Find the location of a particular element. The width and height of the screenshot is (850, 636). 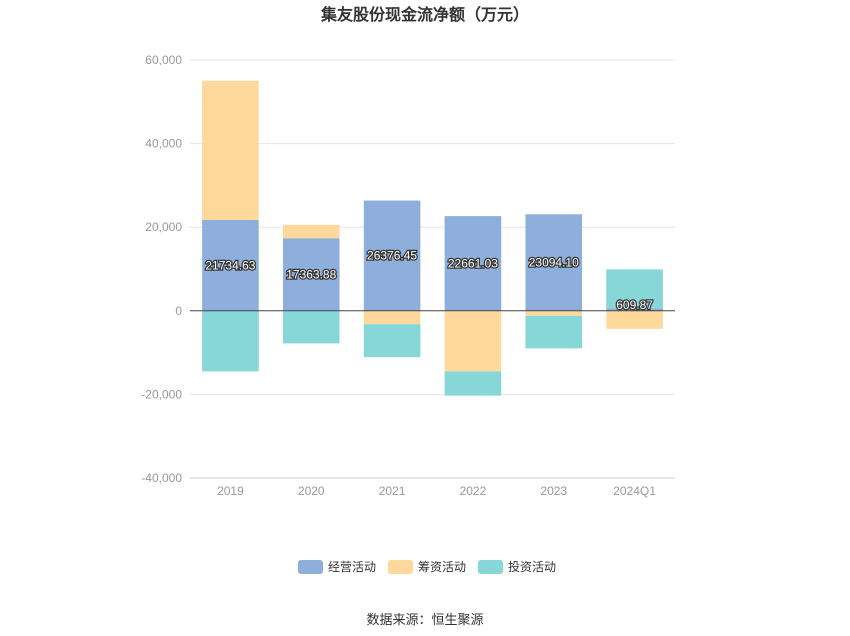

x-tick-label: 2022 is located at coordinates (473, 491).